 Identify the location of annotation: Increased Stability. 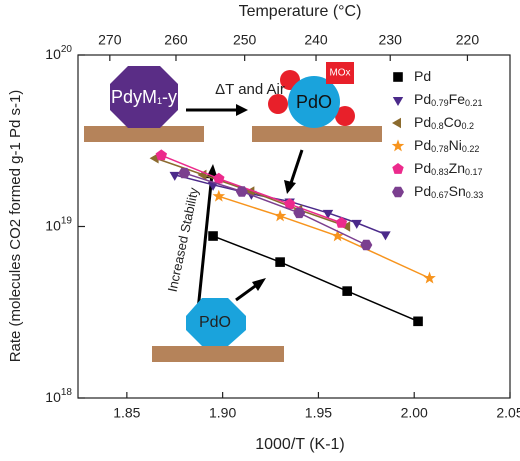
(183, 240).